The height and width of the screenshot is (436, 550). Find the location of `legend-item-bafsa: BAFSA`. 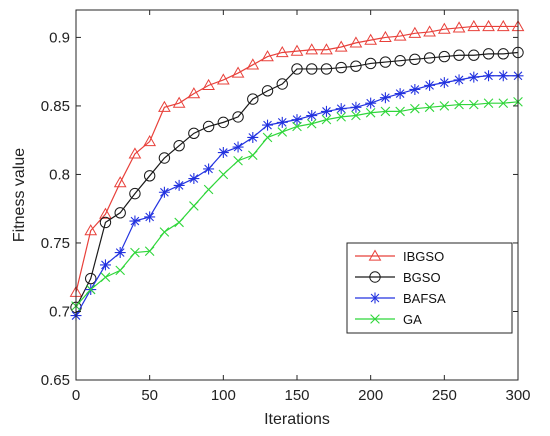

legend-item-bafsa: BAFSA is located at coordinates (400, 298).